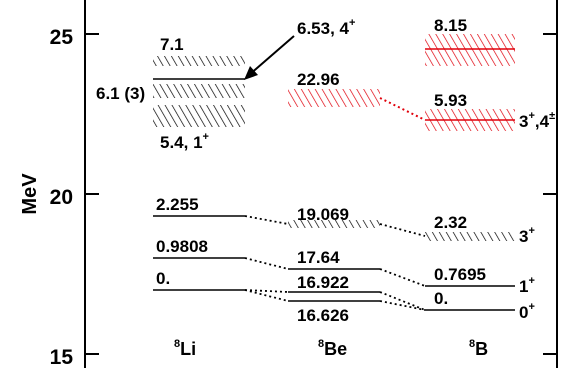 The width and height of the screenshot is (571, 383). Describe the element at coordinates (460, 274) in the screenshot. I see `label-b8-0.7695: 0.7695` at that location.